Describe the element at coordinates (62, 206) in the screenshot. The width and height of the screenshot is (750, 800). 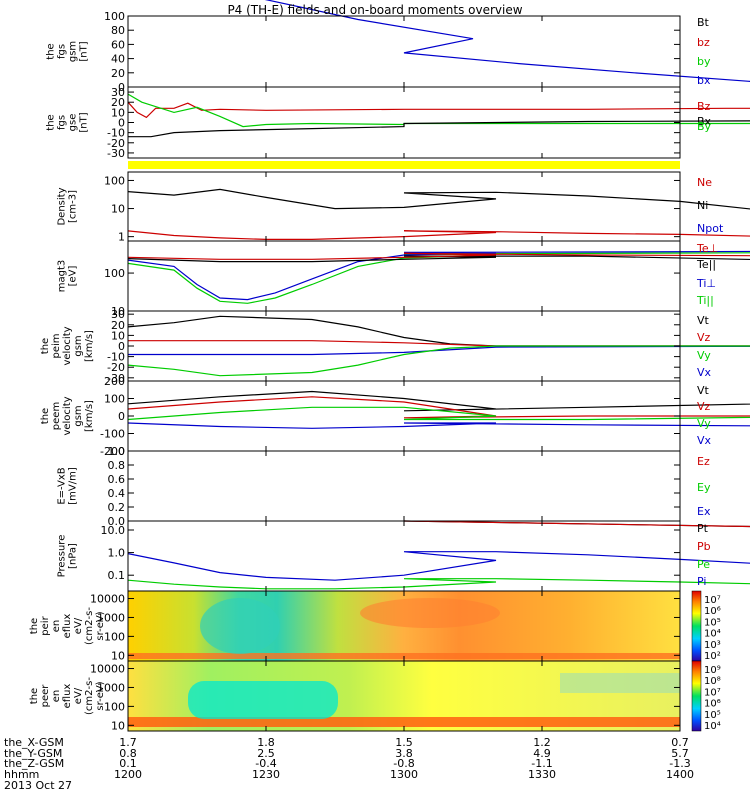
I see `density-ylabel: Density` at that location.